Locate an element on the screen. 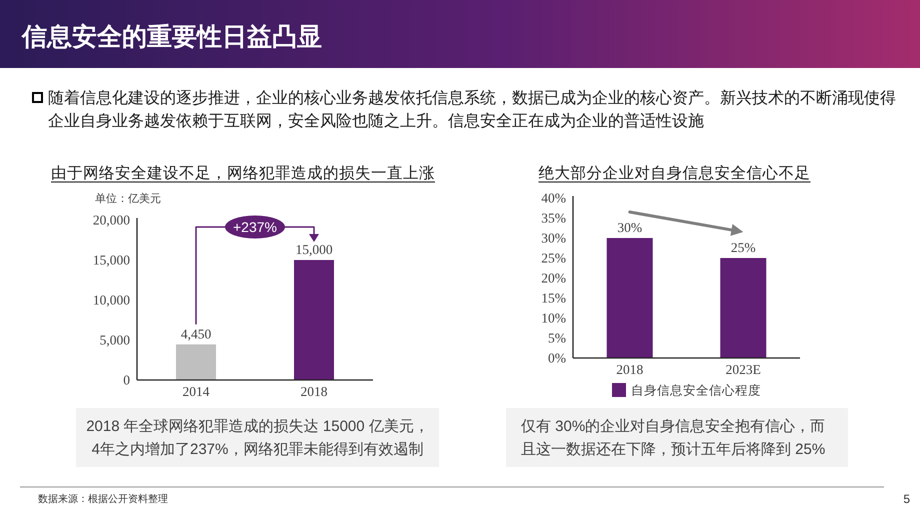 This screenshot has height=518, width=920. page-title: 信息安全的重要性日益凸显 is located at coordinates (172, 37).